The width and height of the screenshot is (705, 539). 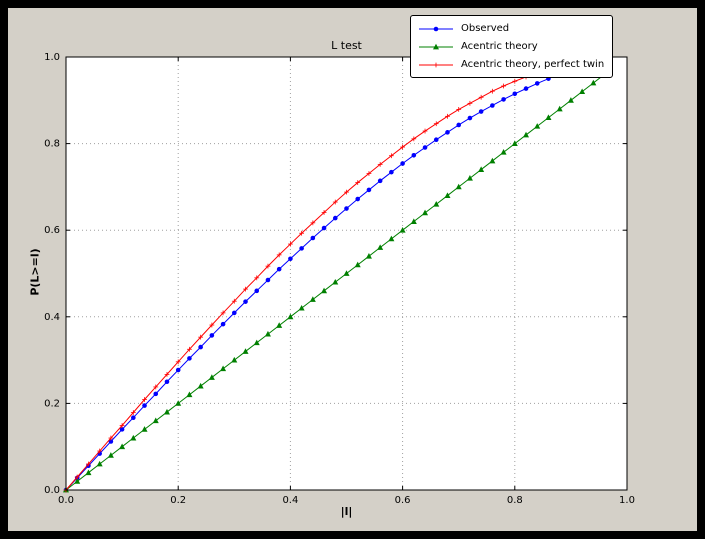 I want to click on legend-label-observed: Observed, so click(x=485, y=28).